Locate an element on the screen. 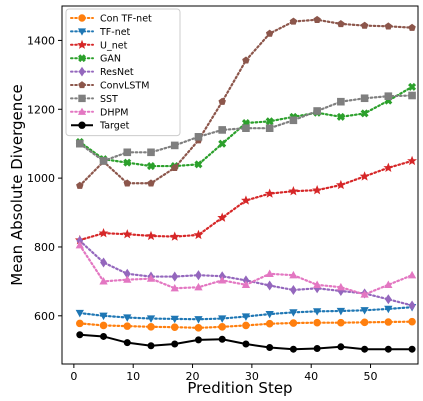 The width and height of the screenshot is (423, 401). legend-box is located at coordinates (123, 72).